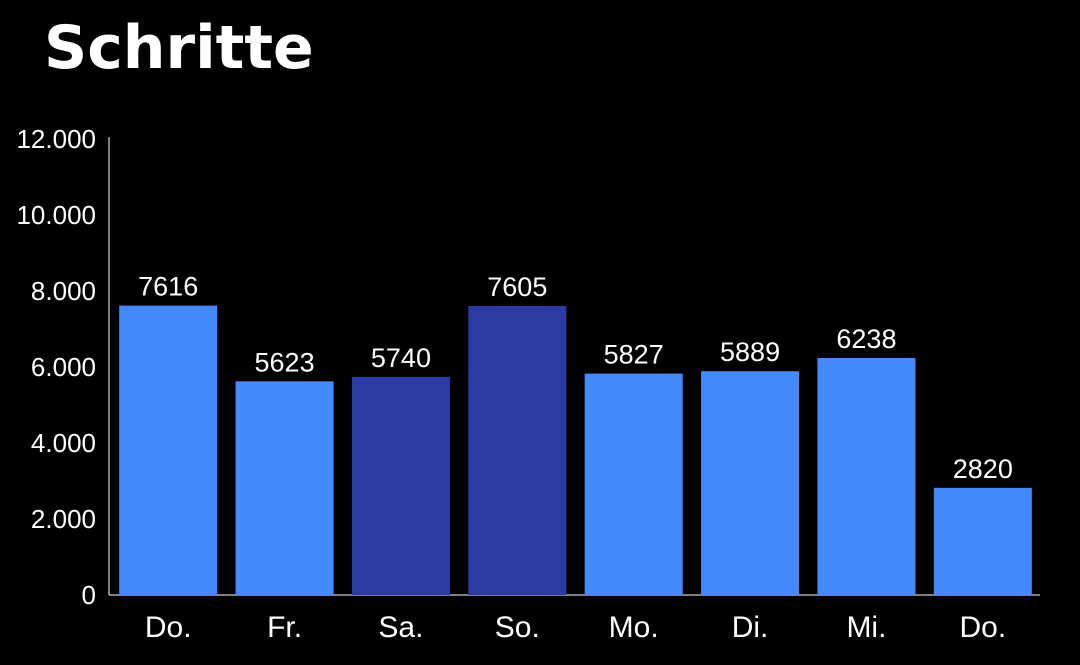  What do you see at coordinates (63, 443) in the screenshot?
I see `y-tick-label: 4.000` at bounding box center [63, 443].